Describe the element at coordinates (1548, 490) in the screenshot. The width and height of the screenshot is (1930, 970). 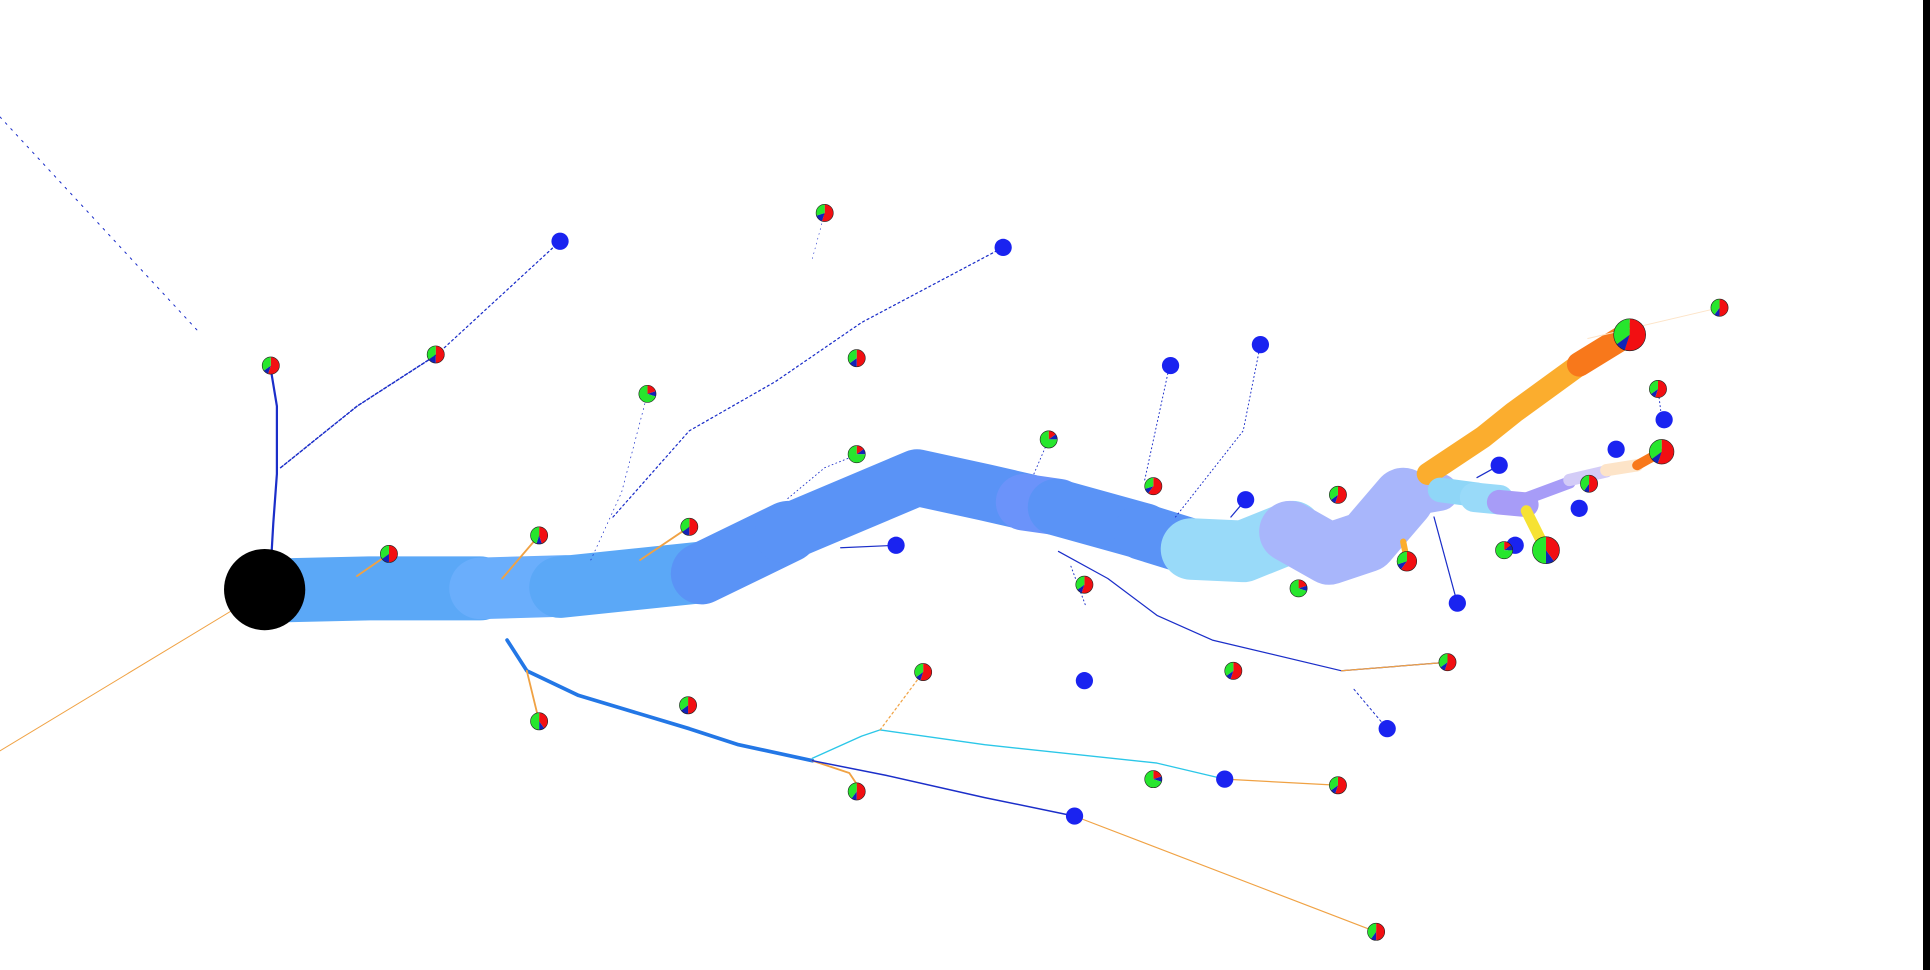
I see `branch-purple-b` at that location.